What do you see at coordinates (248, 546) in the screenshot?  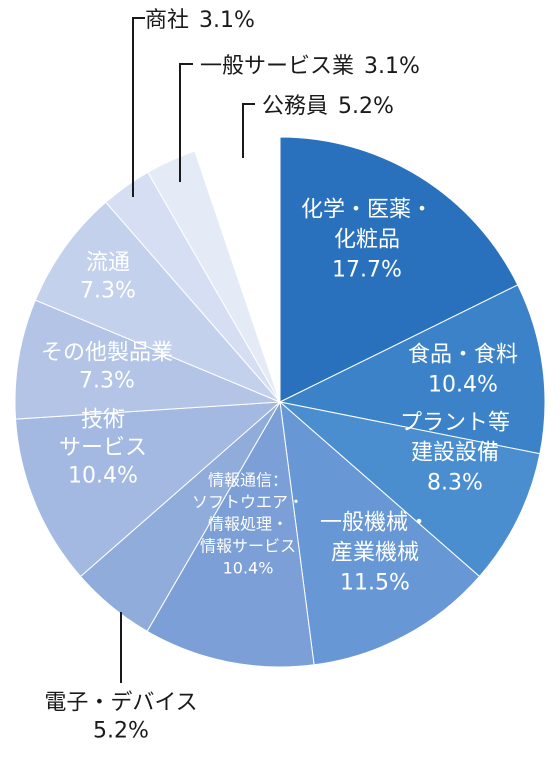 I see `slice-label-line: 情報サービス` at bounding box center [248, 546].